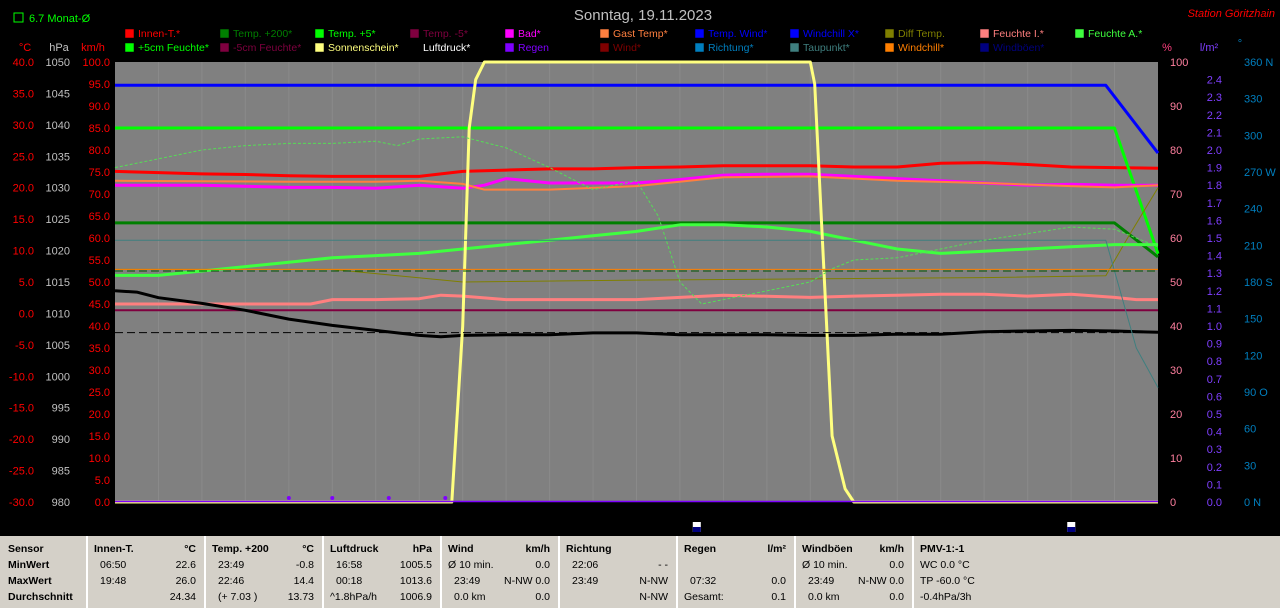 The image size is (1280, 608). I want to click on legend-label: Feuchte I.*, so click(1018, 34).